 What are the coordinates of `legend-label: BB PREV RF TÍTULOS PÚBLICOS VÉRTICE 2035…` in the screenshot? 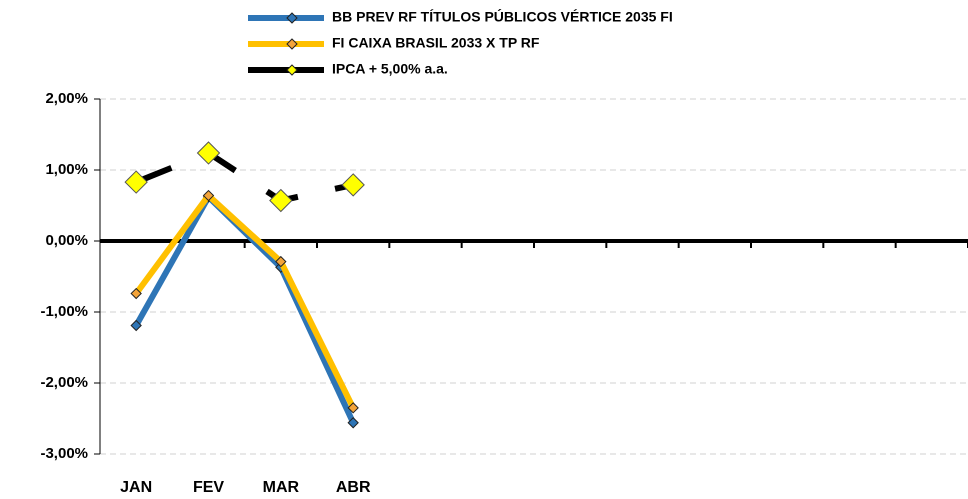 It's located at (502, 16).